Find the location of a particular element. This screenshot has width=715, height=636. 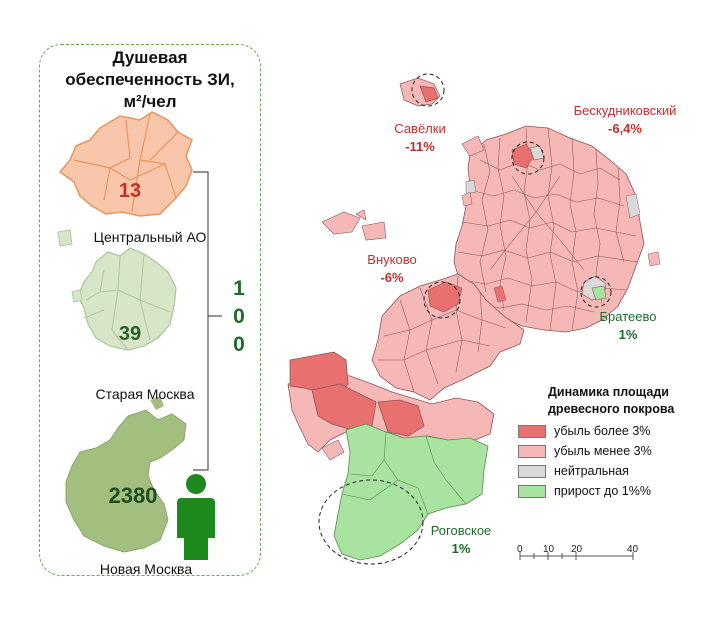

scale-tick-40: 40 is located at coordinates (633, 549).